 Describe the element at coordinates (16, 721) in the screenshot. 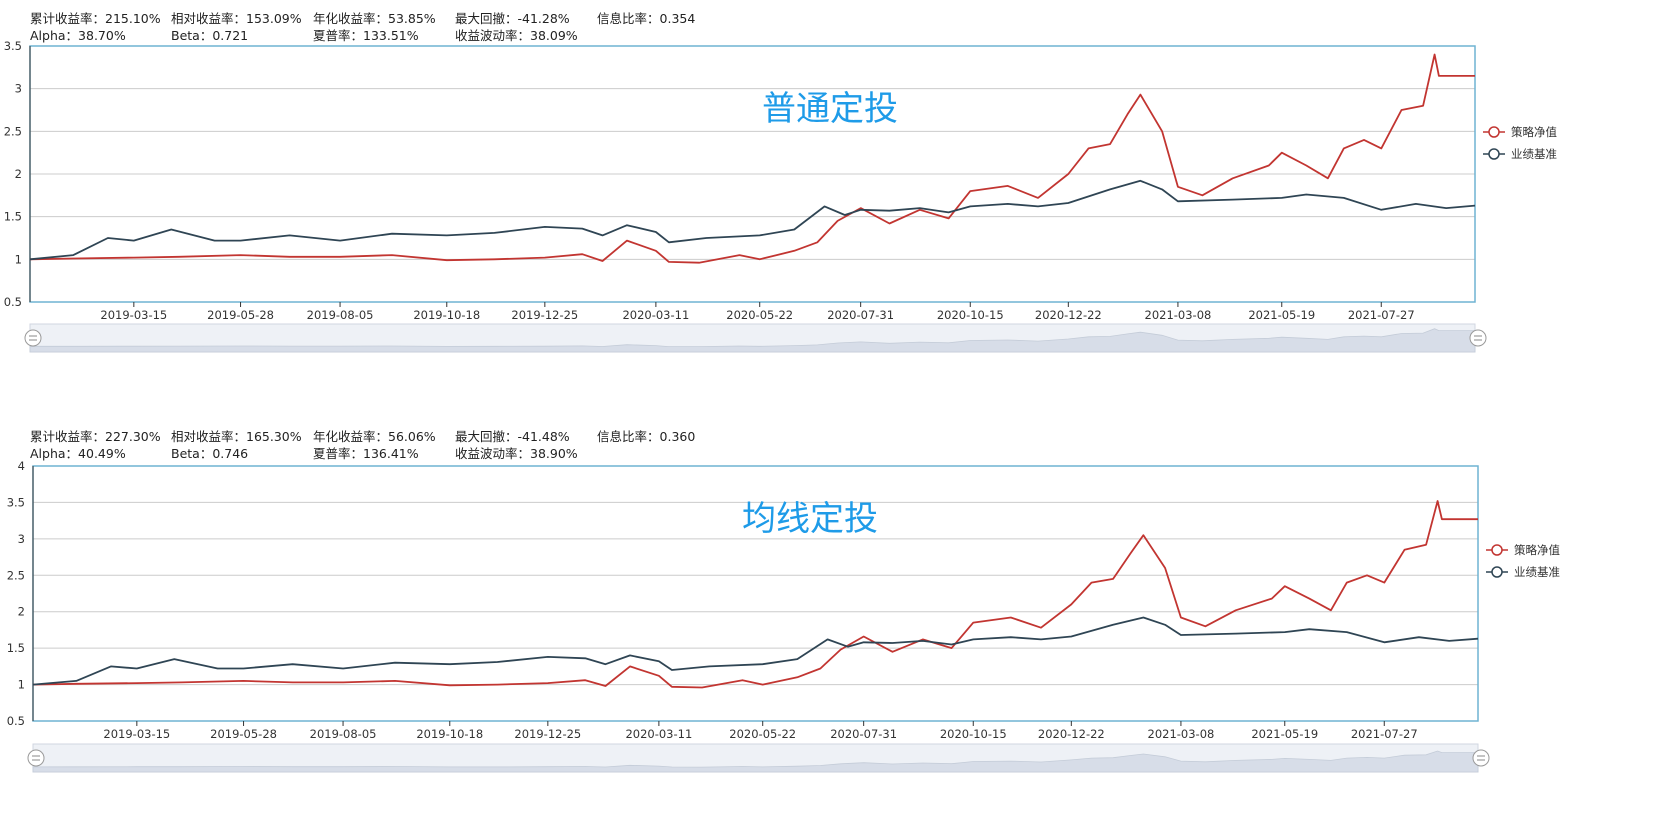

I see `y-tick-label: 0.5` at that location.